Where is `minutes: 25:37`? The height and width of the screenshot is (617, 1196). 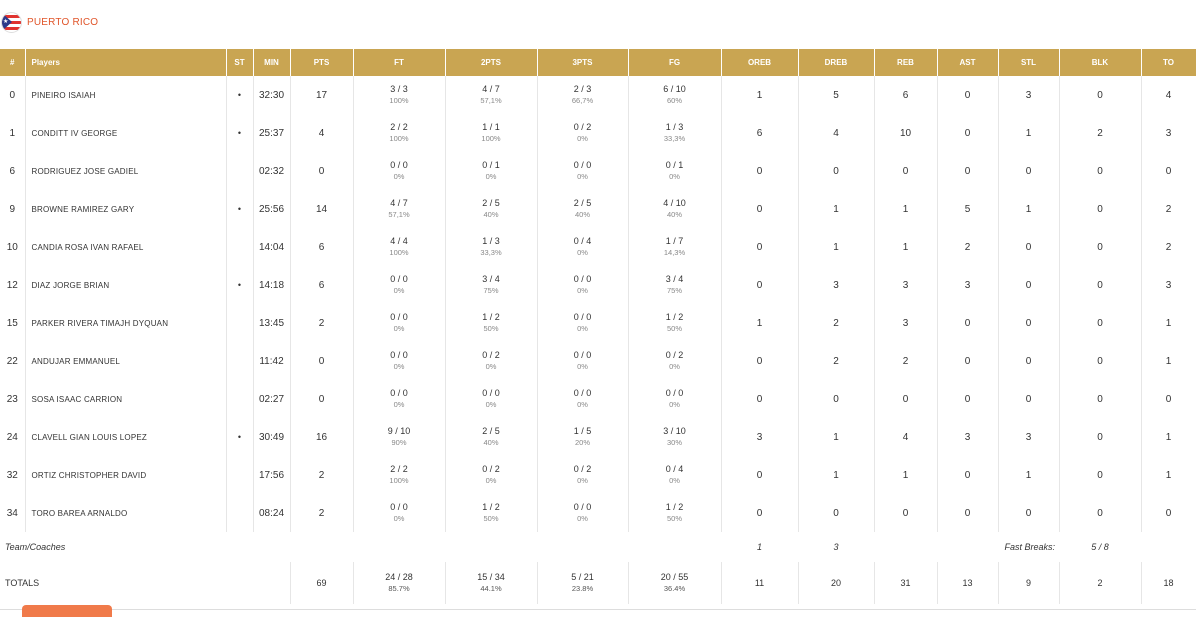 minutes: 25:37 is located at coordinates (272, 133).